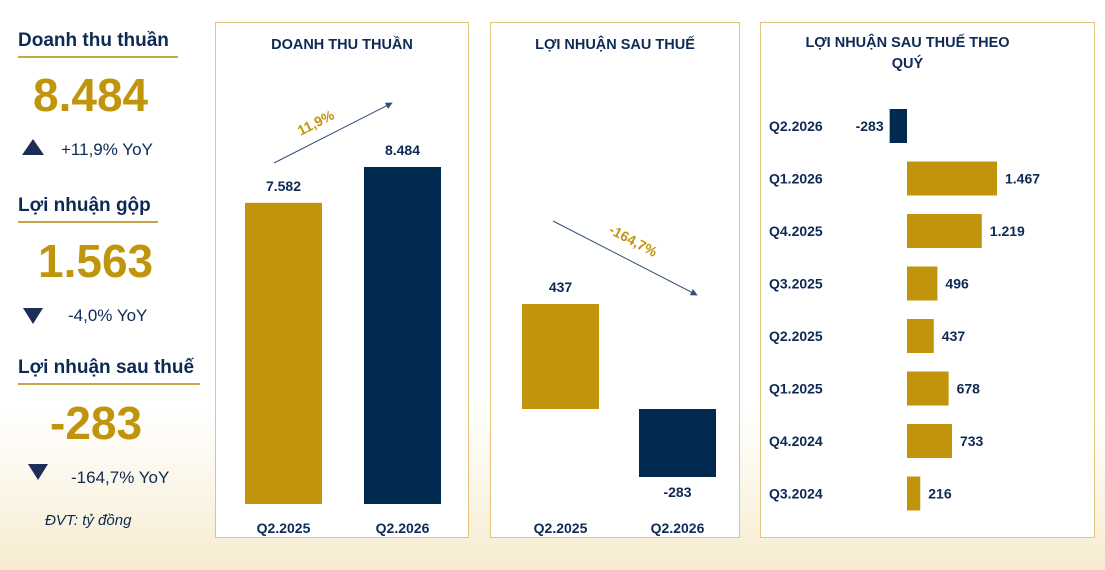 The width and height of the screenshot is (1105, 570). I want to click on data-label: 733, so click(972, 441).